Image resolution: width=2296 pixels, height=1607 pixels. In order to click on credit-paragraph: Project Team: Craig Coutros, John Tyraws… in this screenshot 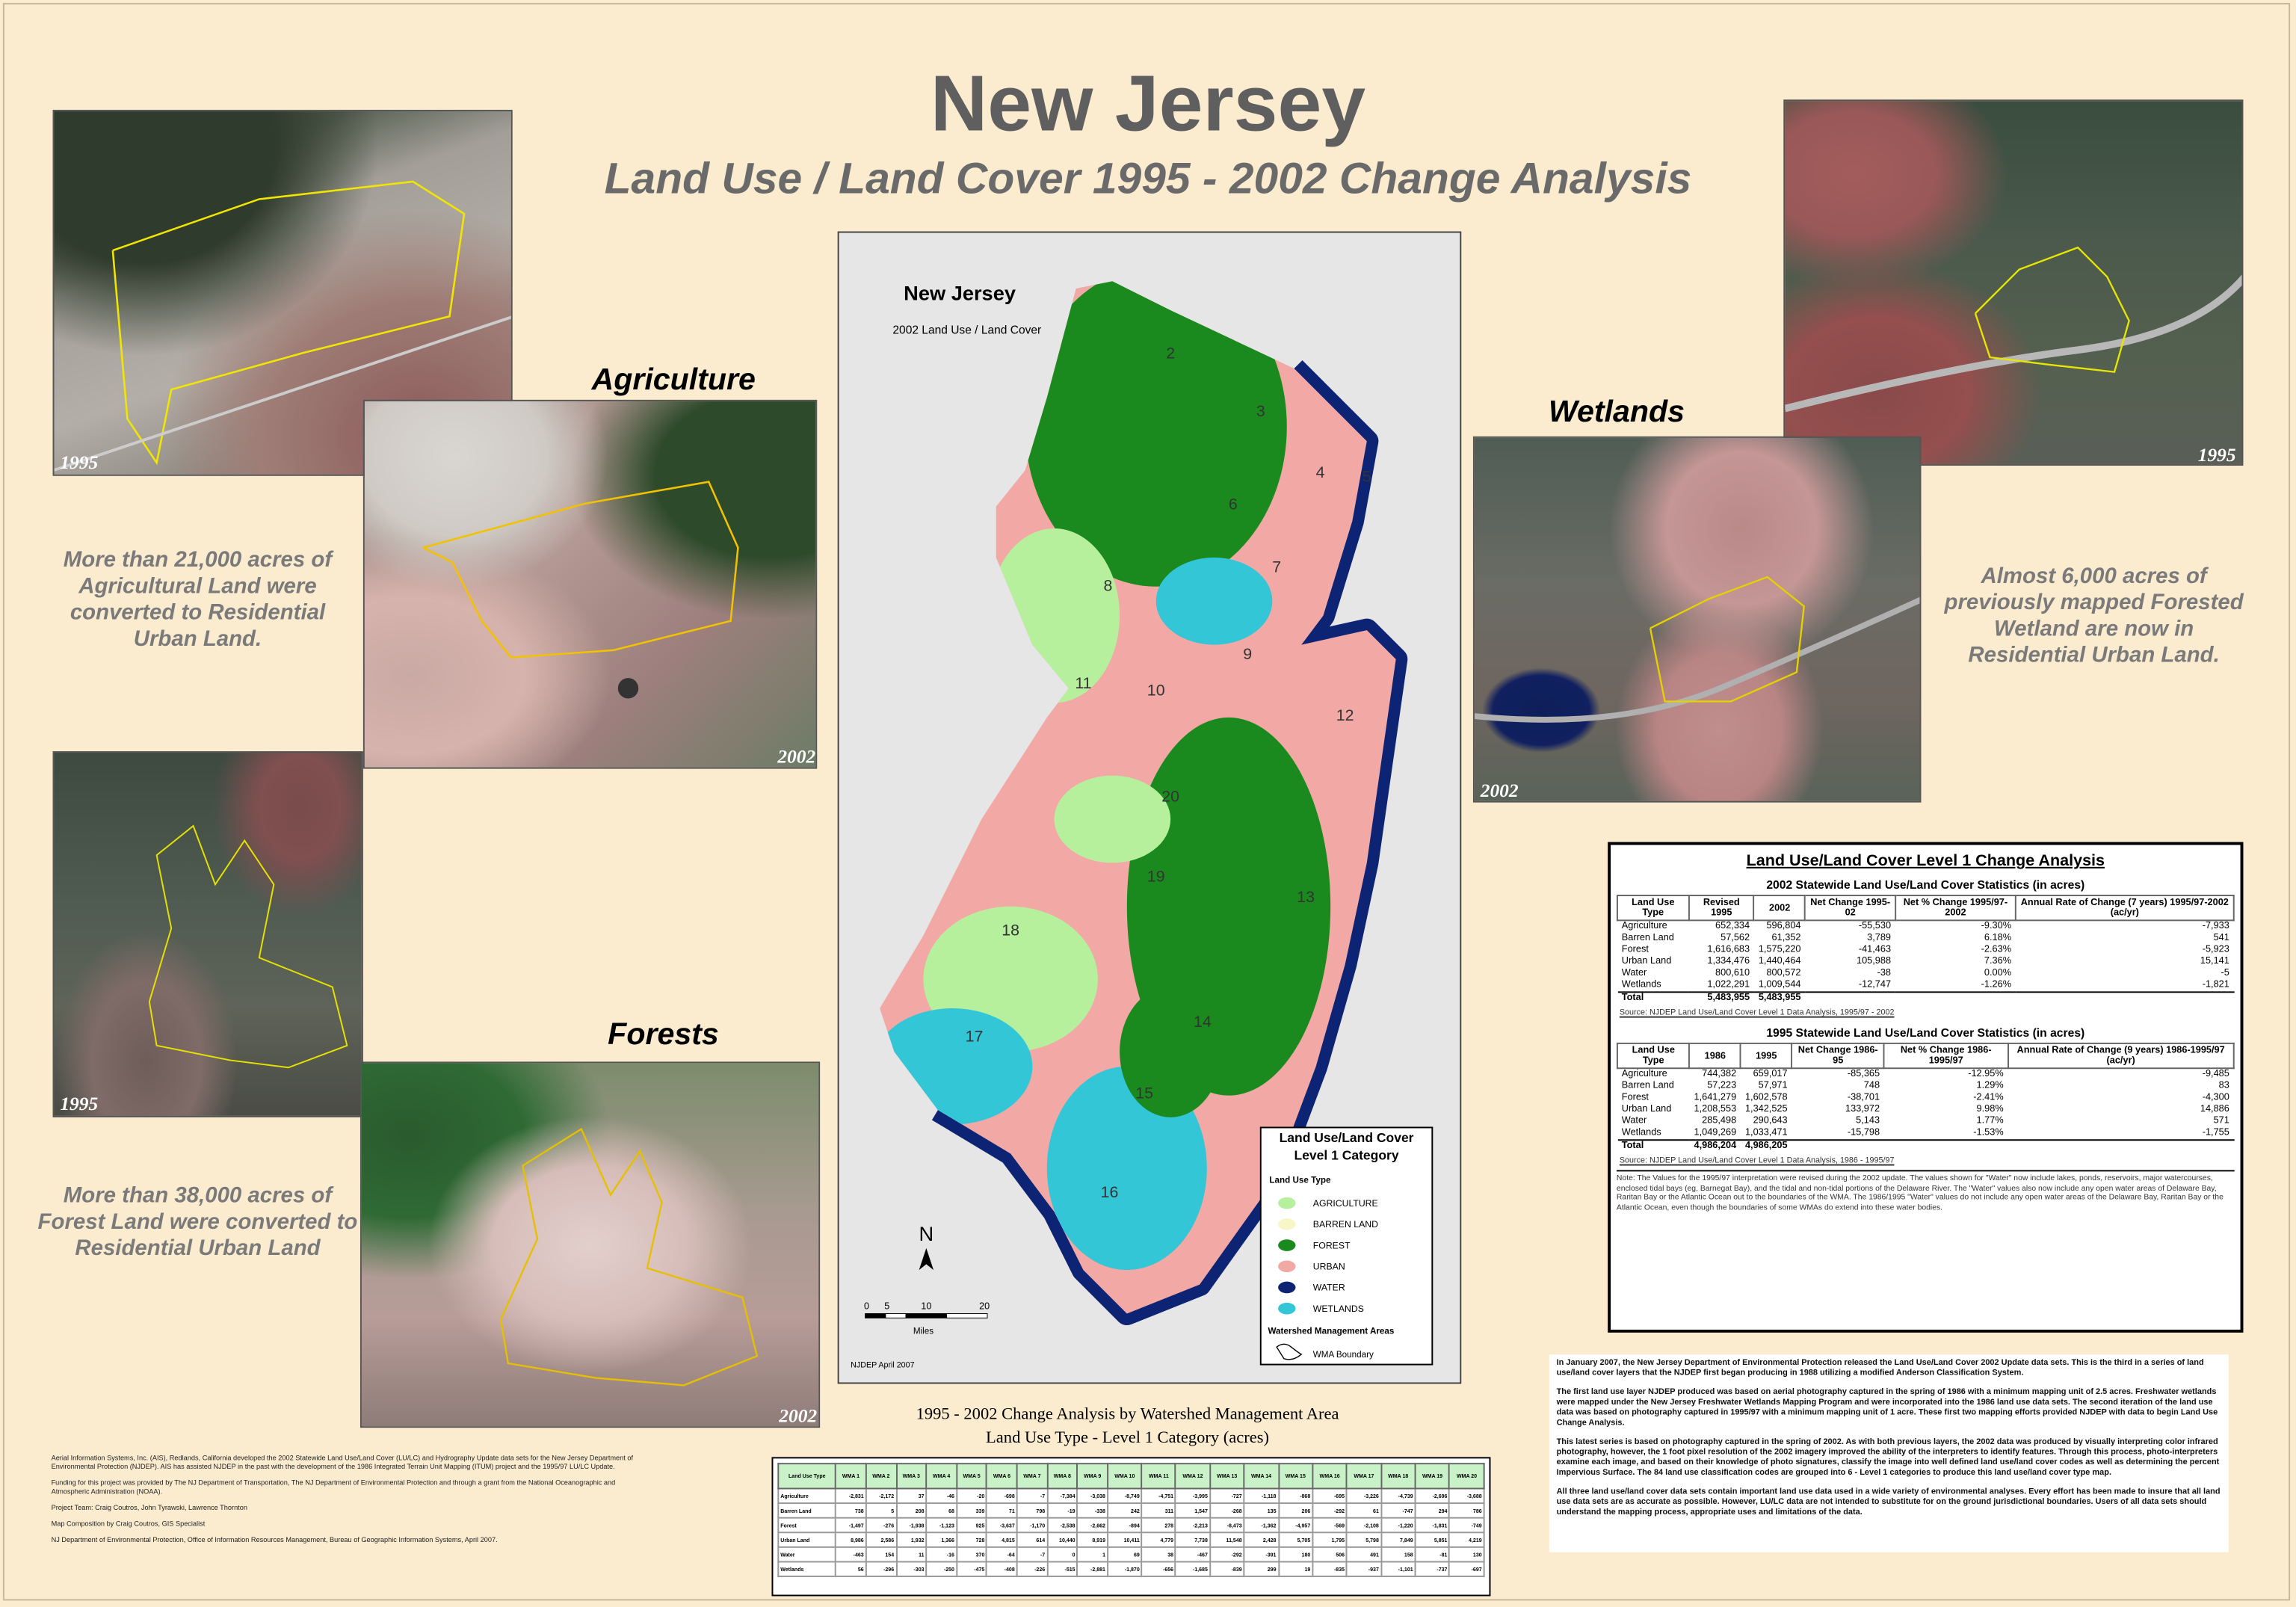, I will do `click(149, 1507)`.